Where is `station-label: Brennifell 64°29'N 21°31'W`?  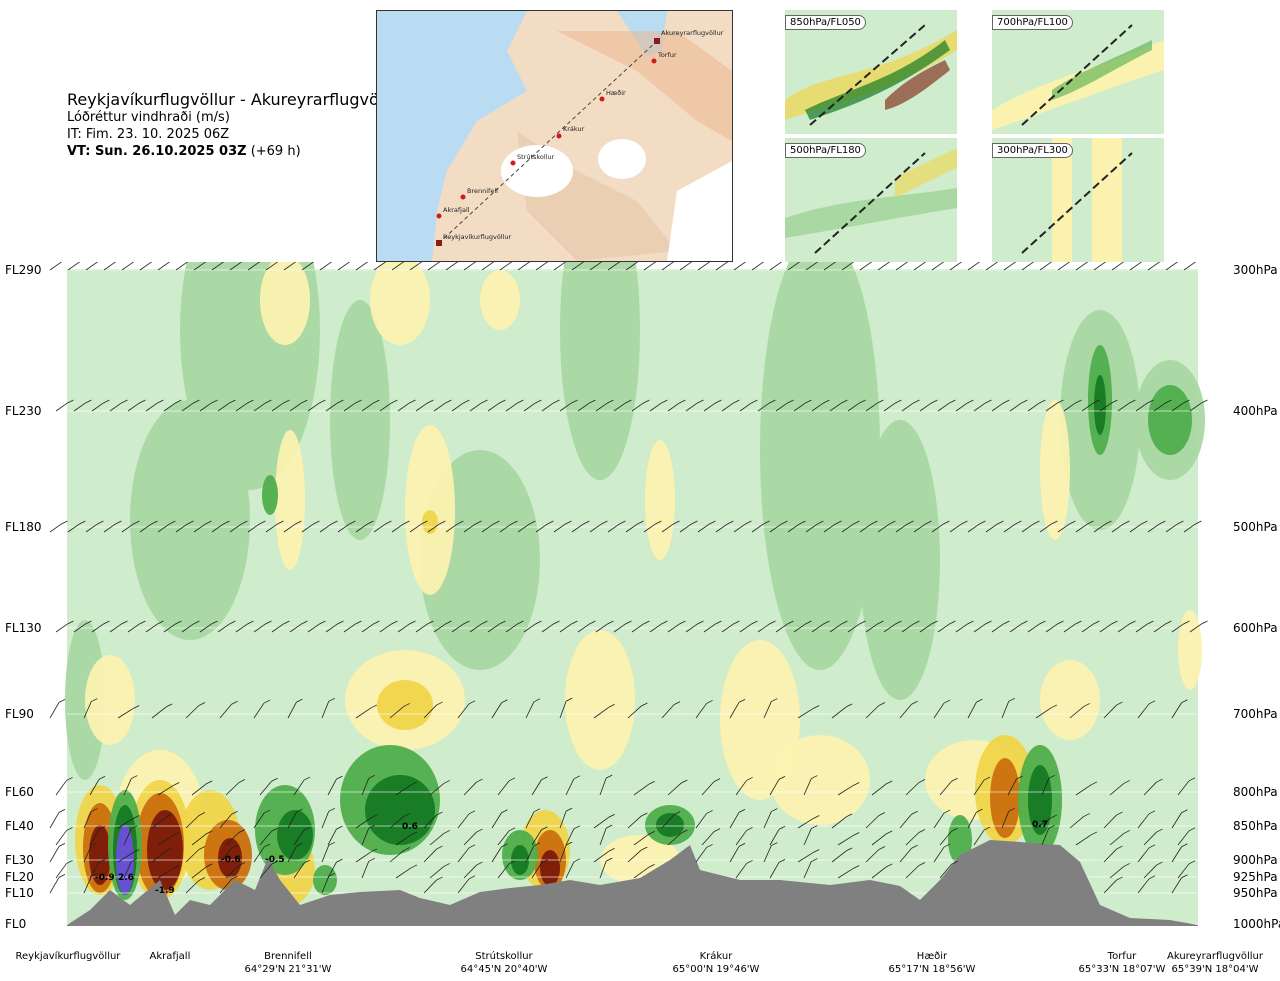 station-label: Brennifell 64°29'N 21°31'W is located at coordinates (288, 963).